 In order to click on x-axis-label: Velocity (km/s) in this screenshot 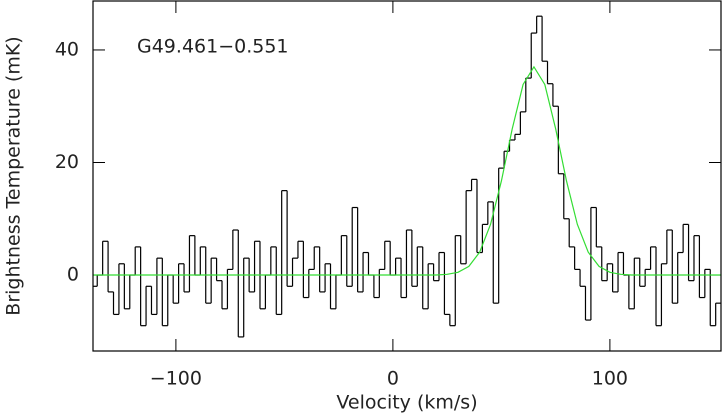, I will do `click(406, 403)`.